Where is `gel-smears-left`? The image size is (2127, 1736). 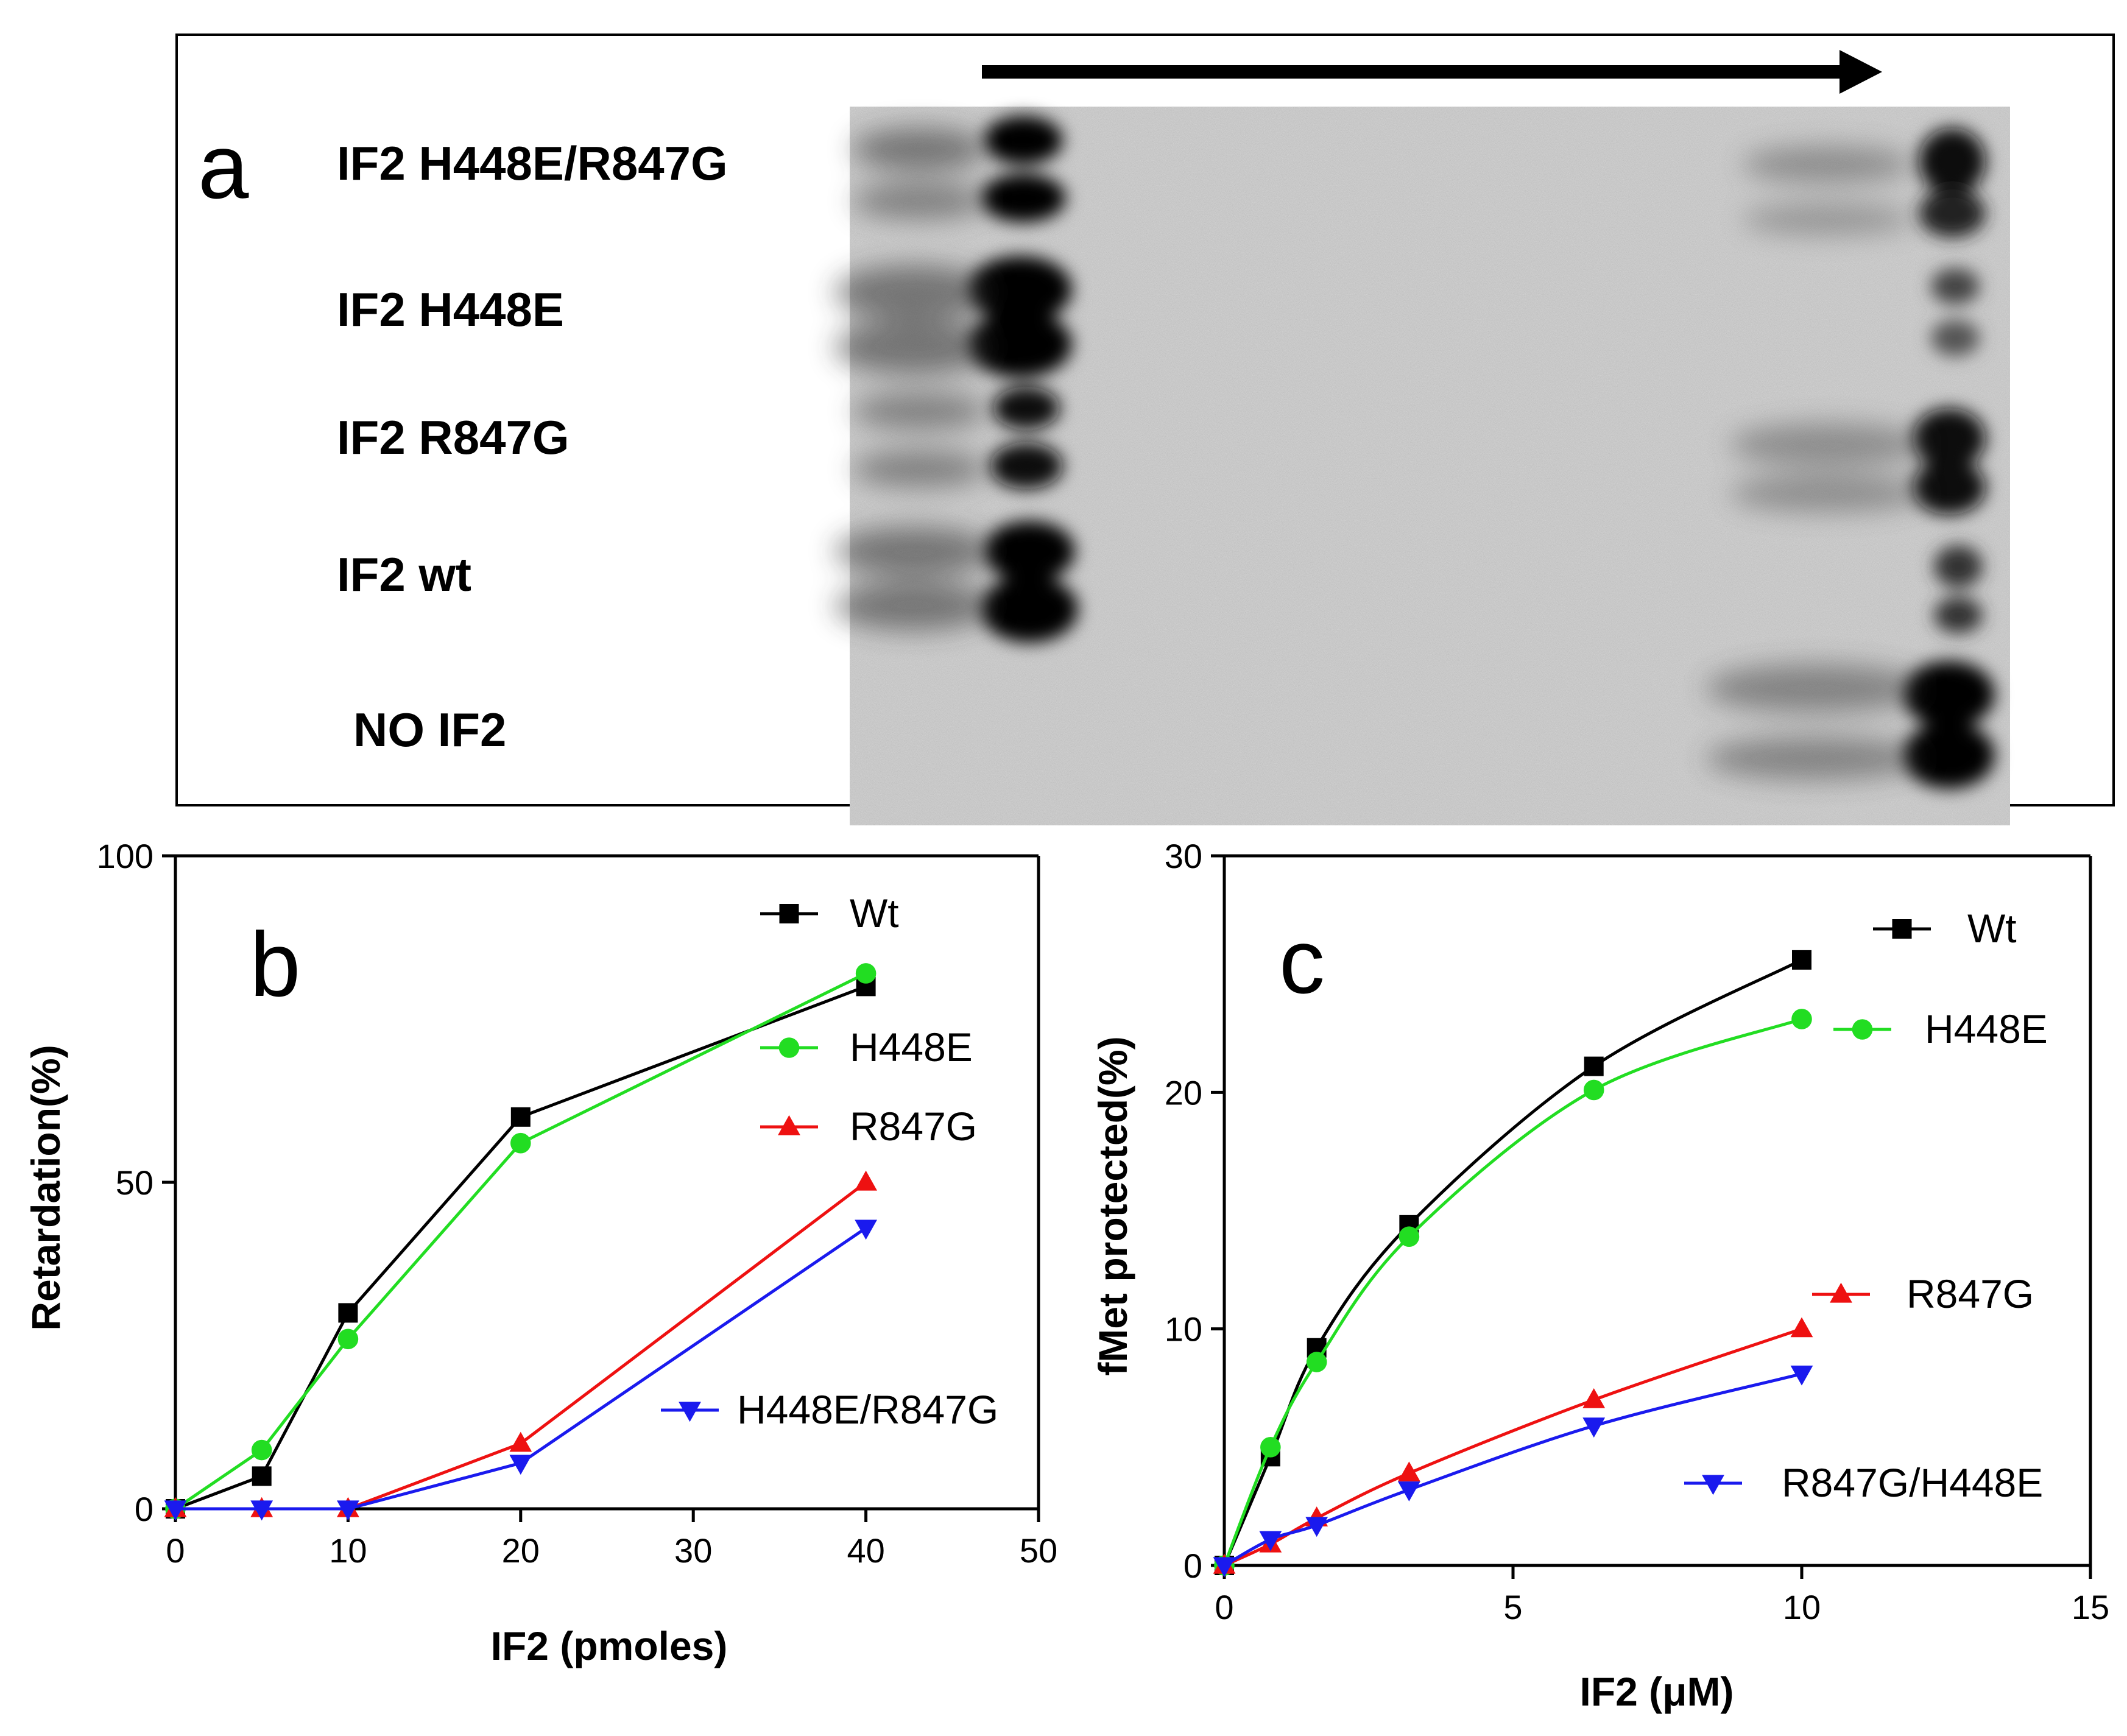 gel-smears-left is located at coordinates (913, 379).